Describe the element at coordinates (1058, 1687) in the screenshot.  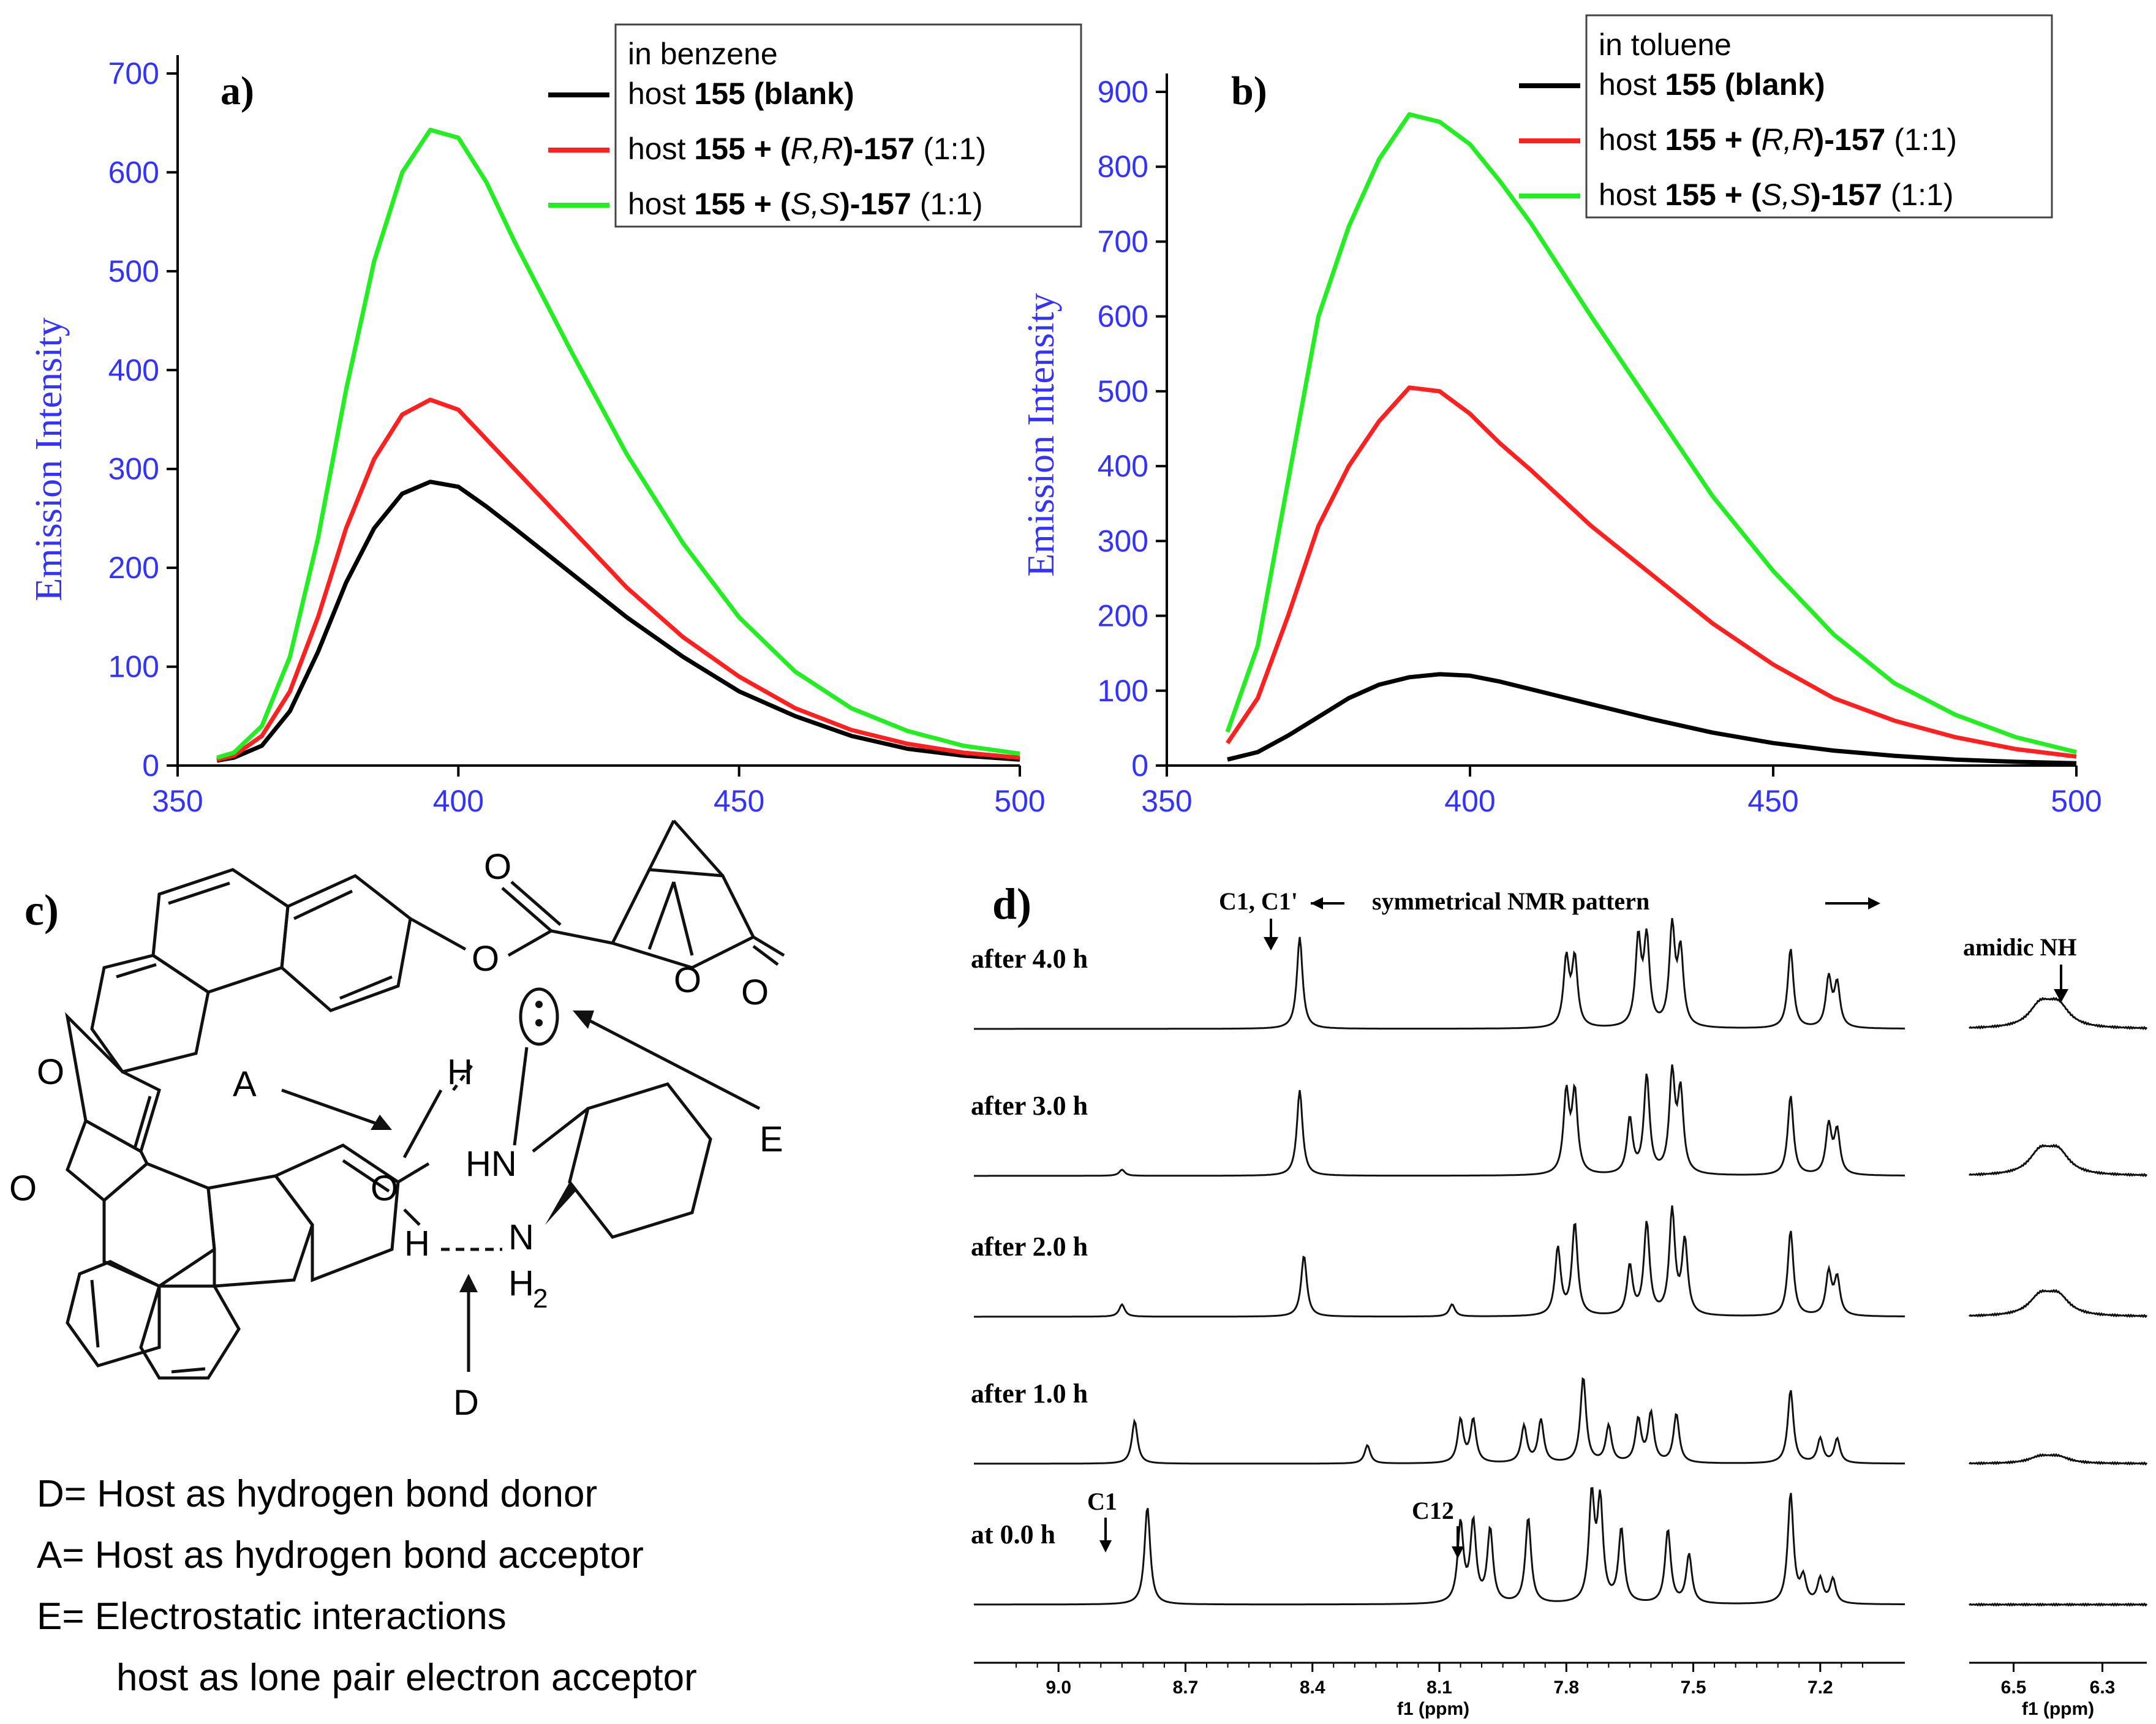
I see `nmr-main-tick-label: 9.0` at that location.